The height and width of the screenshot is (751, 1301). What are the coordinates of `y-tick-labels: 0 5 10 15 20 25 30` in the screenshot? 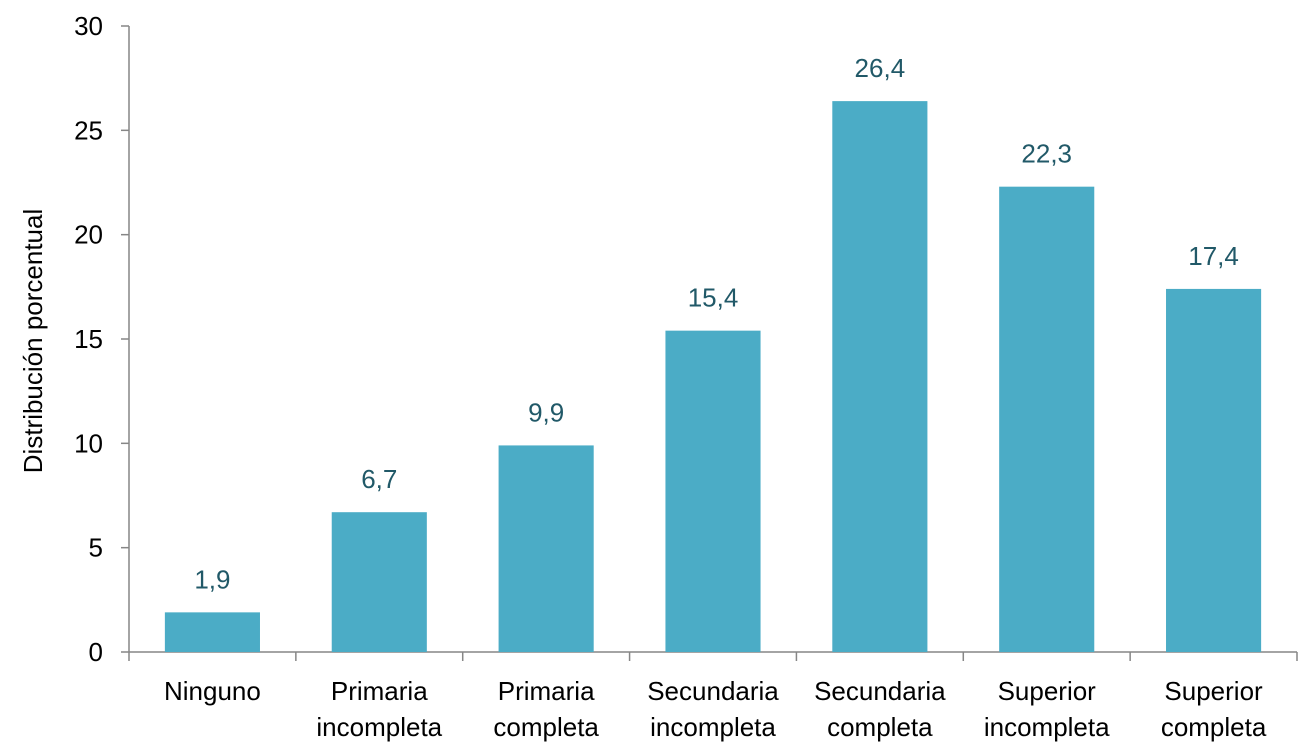 It's located at (88, 339).